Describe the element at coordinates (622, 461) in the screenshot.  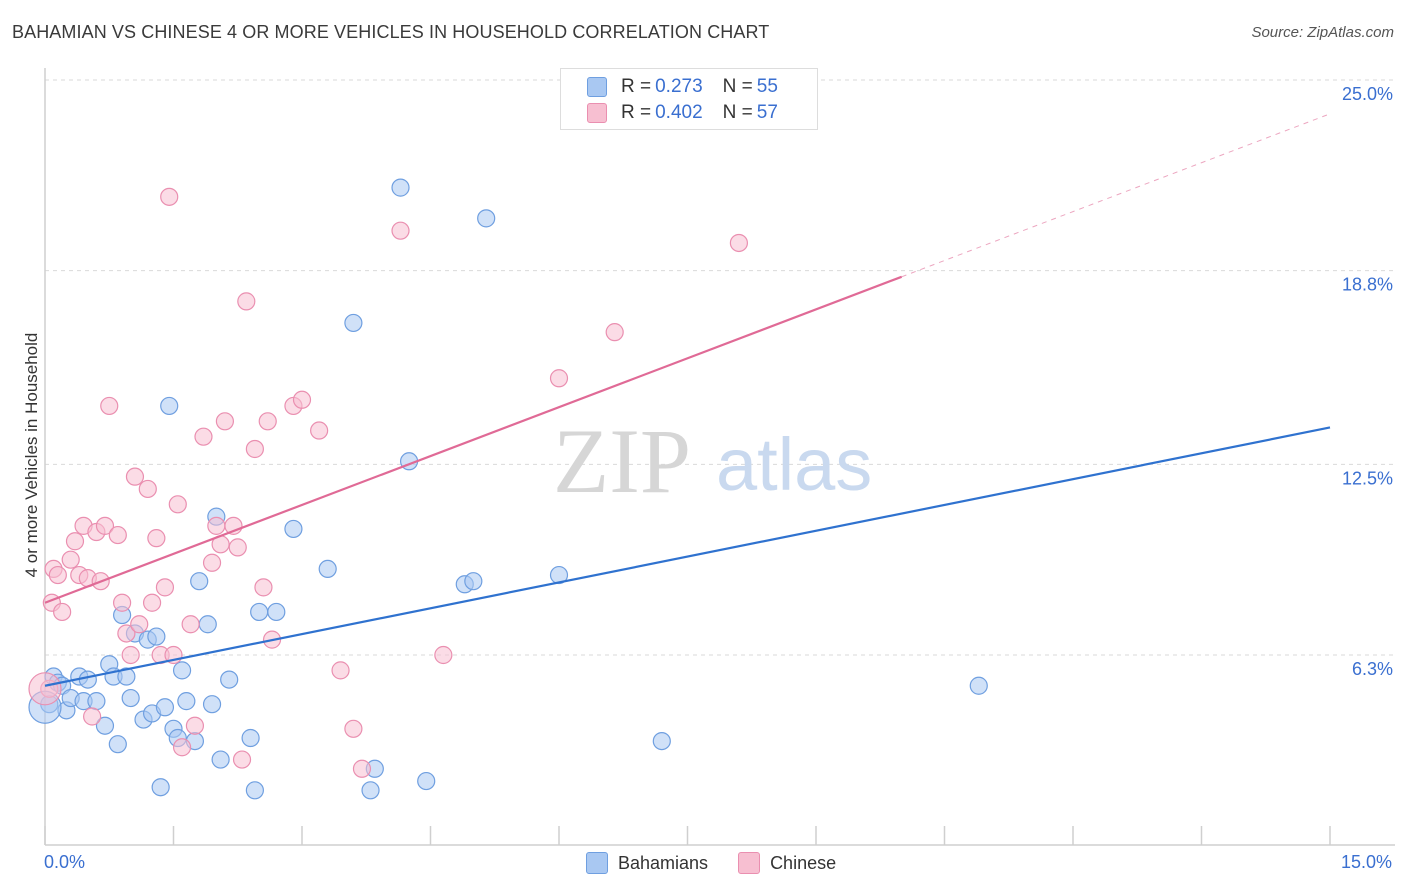
I see `watermark-zip: ZIP` at that location.